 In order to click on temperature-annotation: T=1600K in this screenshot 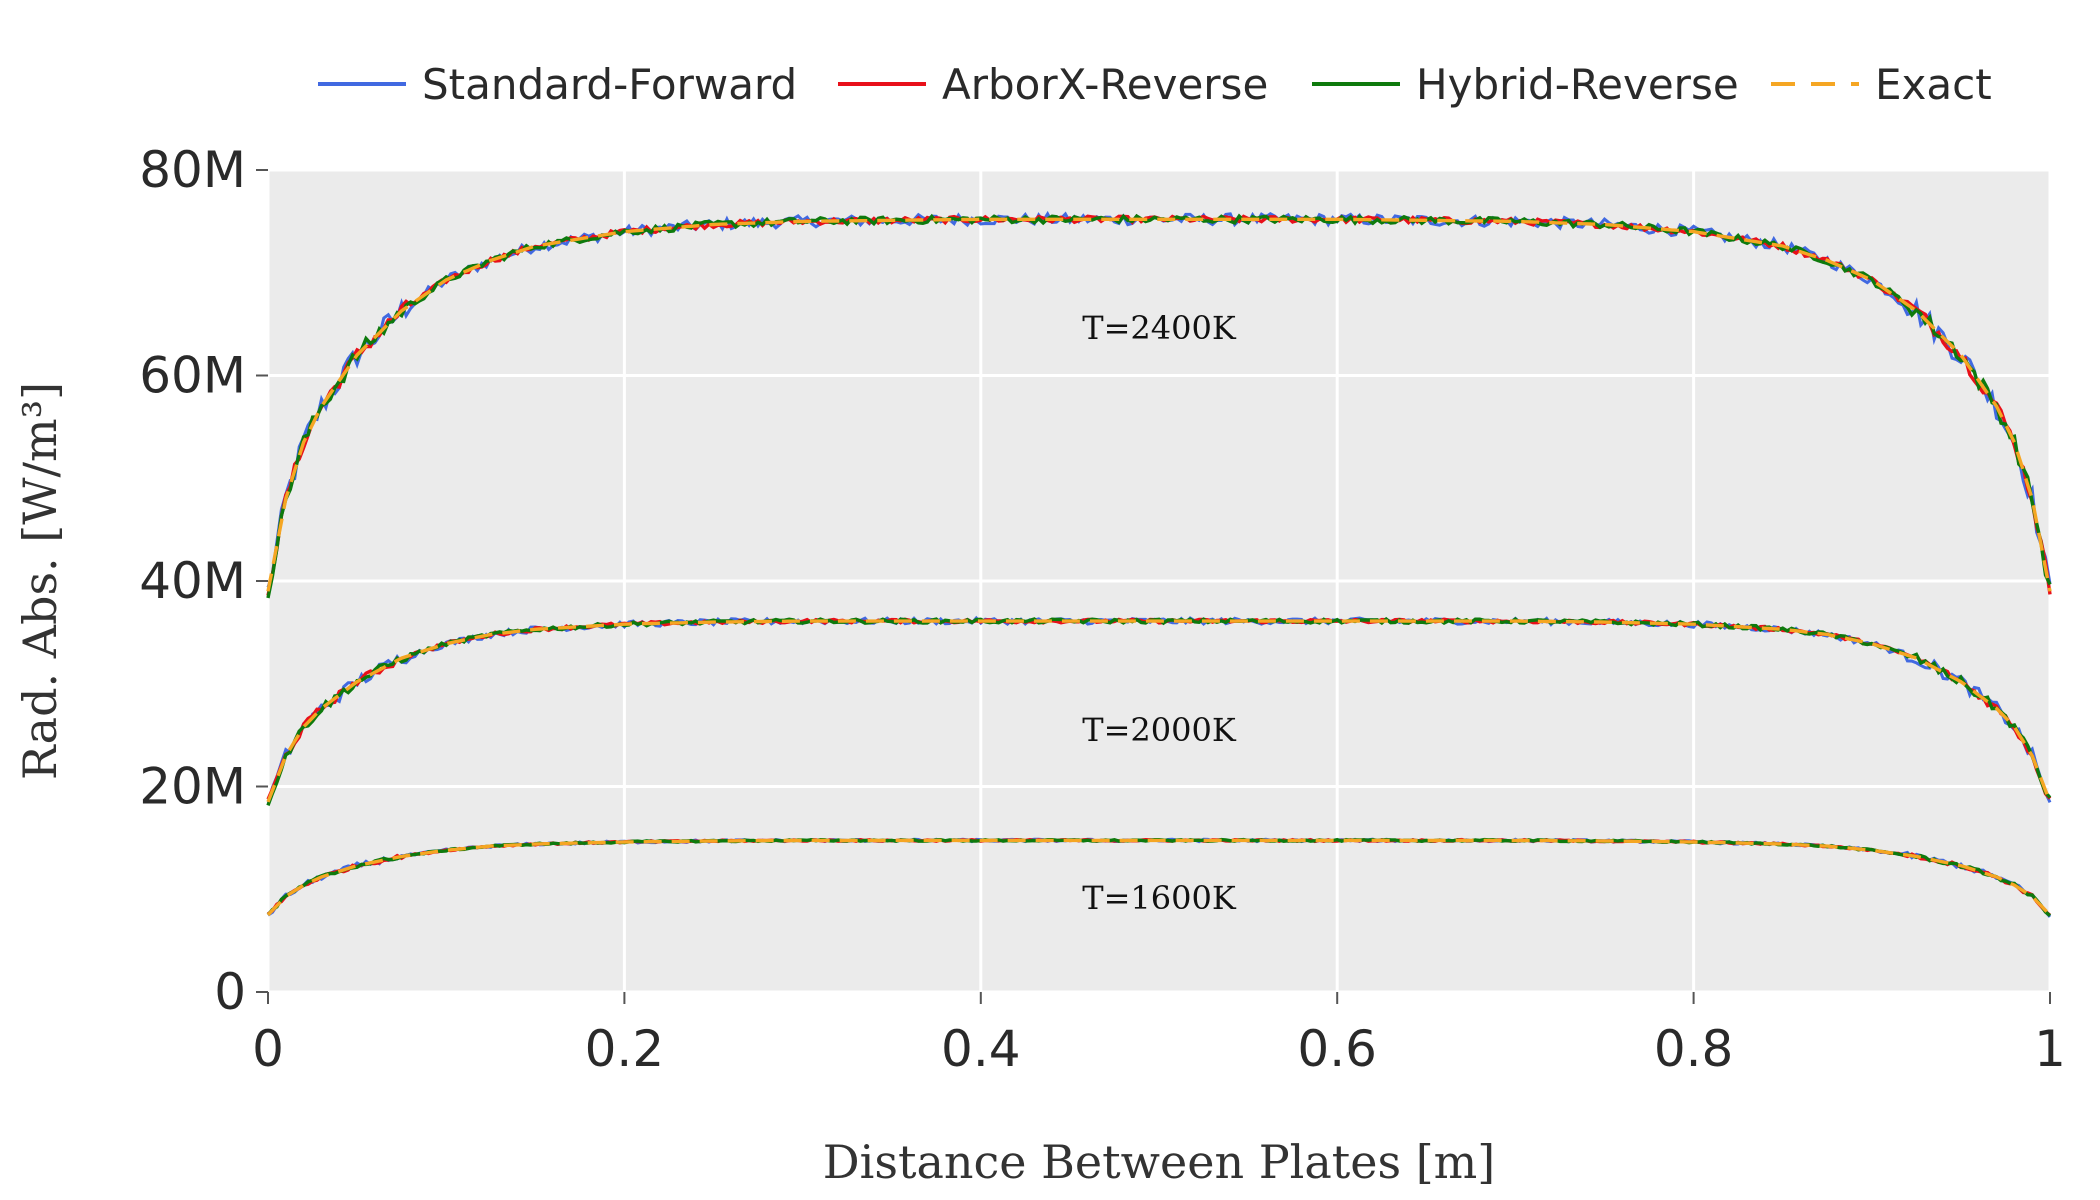, I will do `click(1159, 898)`.